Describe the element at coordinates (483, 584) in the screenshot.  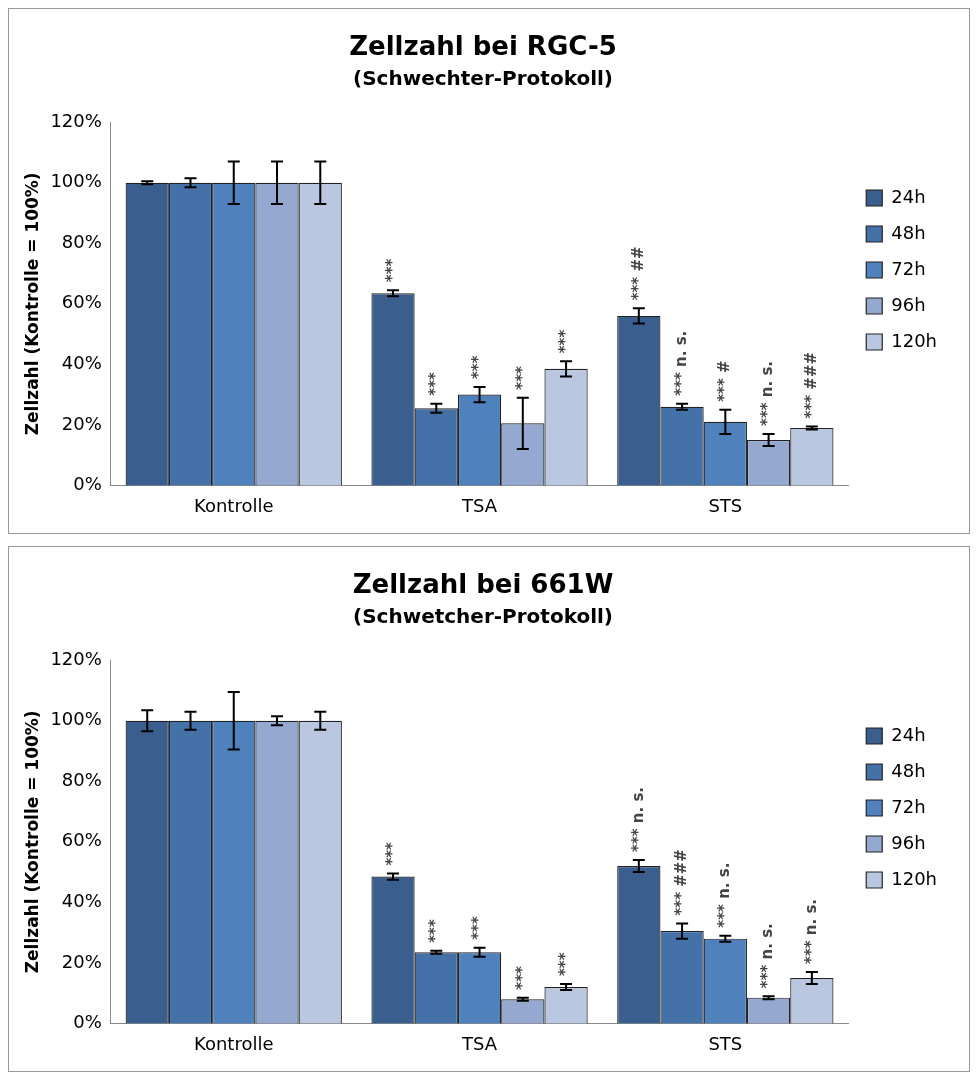
I see `chart-title: Zellzahl bei 661W` at that location.